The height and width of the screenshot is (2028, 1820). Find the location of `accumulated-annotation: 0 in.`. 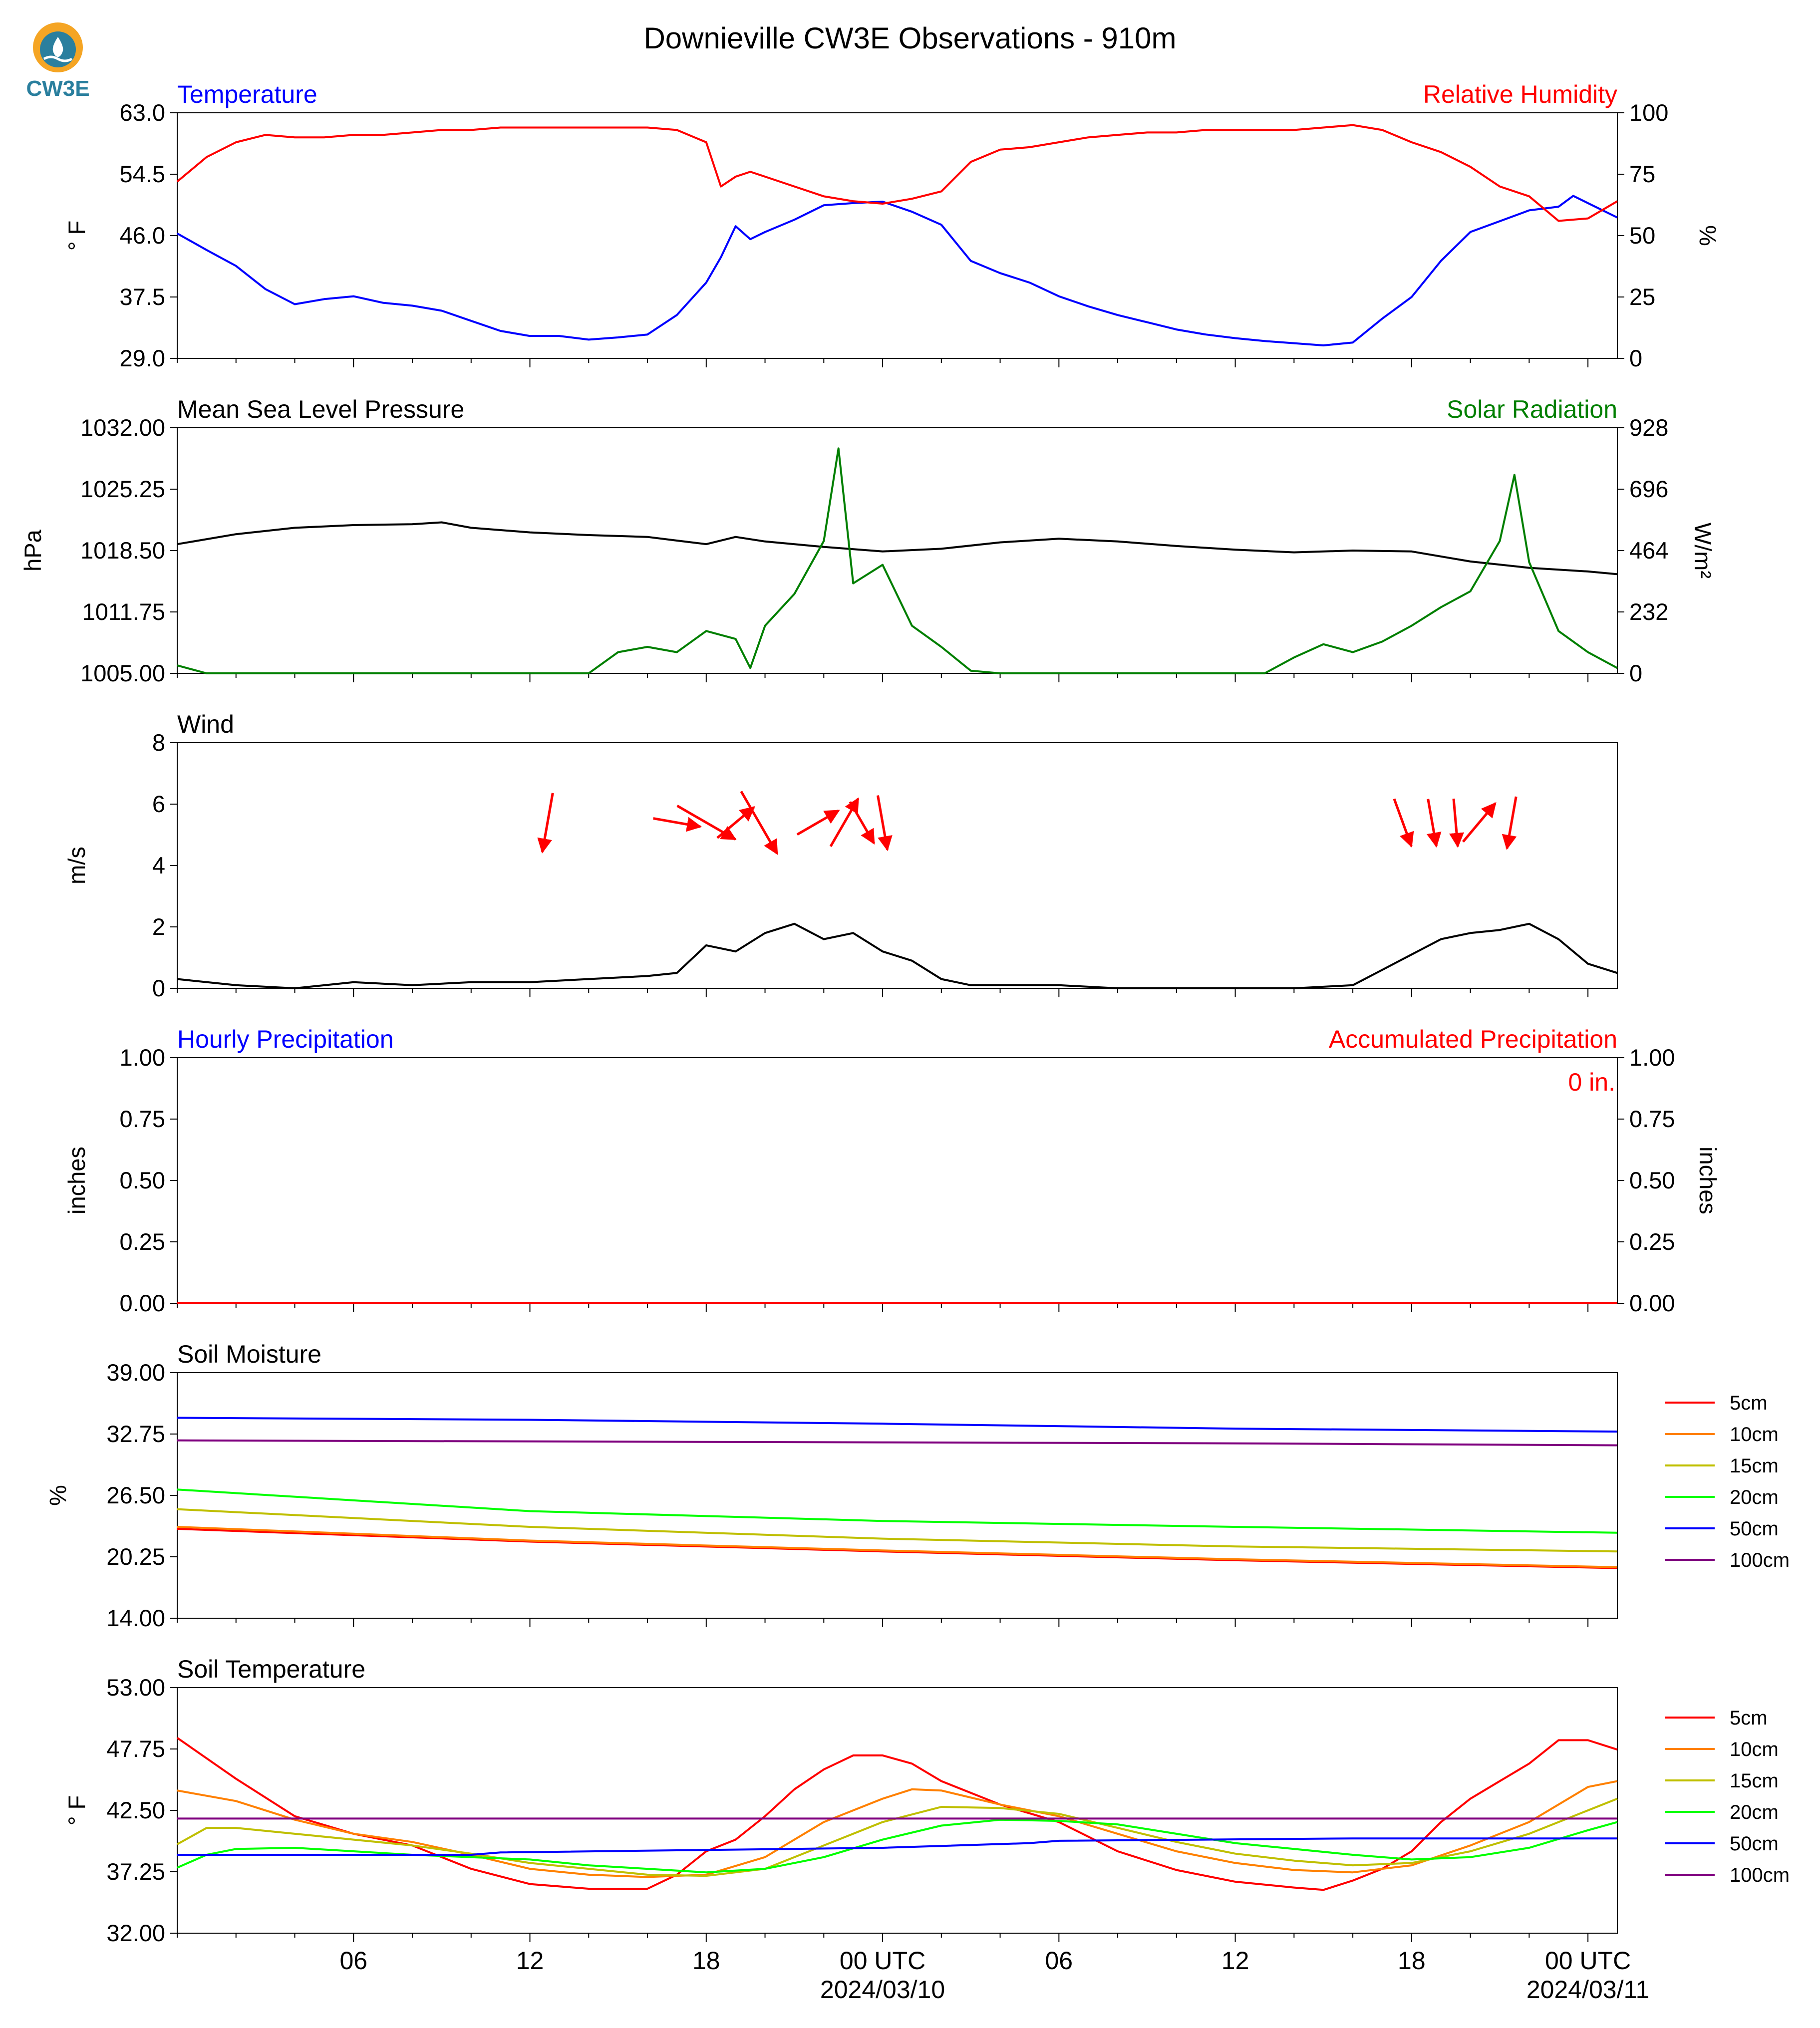

accumulated-annotation: 0 in. is located at coordinates (1591, 1082).